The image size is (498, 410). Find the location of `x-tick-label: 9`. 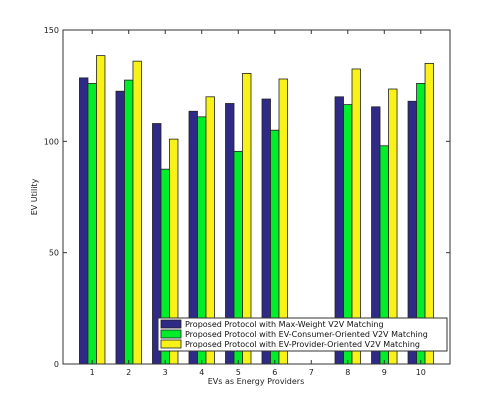

x-tick-label: 9 is located at coordinates (384, 372).